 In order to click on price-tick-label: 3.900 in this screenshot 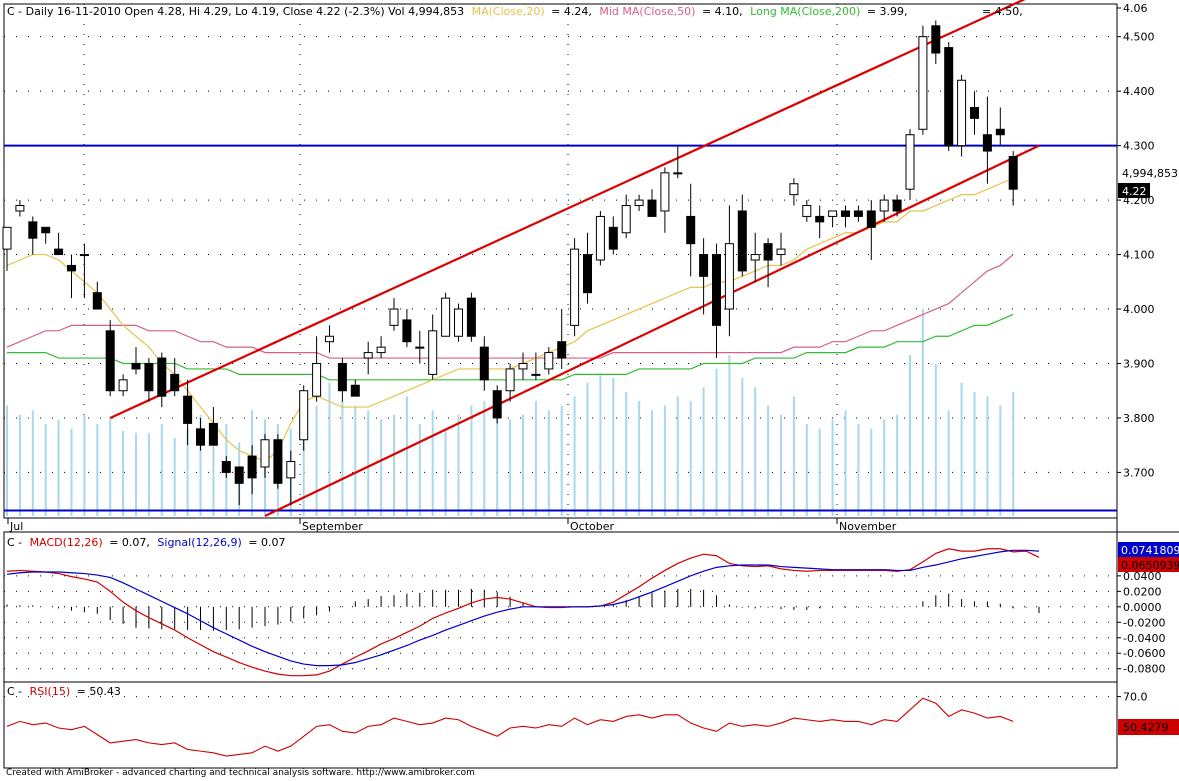, I will do `click(1139, 363)`.